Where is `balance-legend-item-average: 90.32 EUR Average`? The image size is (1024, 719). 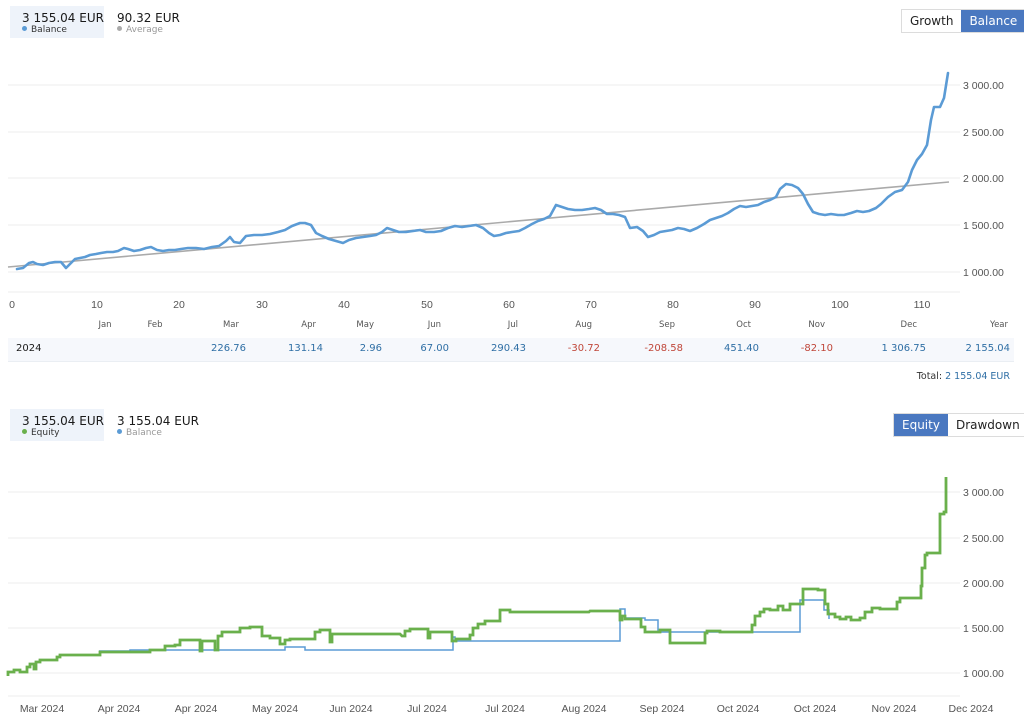 balance-legend-item-average: 90.32 EUR Average is located at coordinates (160, 22).